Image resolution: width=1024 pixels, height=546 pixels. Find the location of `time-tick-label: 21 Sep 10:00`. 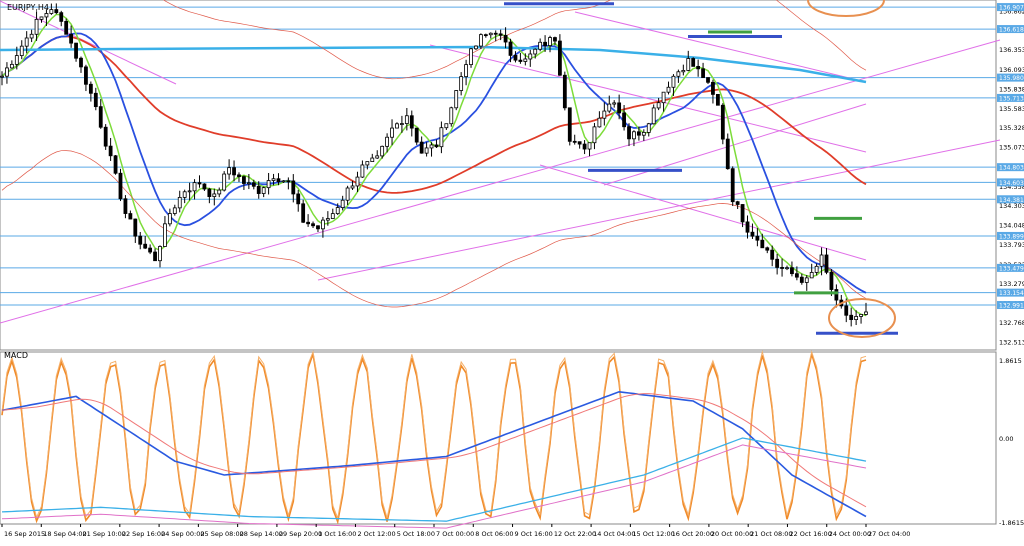

time-tick-label: 21 Sep 10:00 is located at coordinates (104, 534).